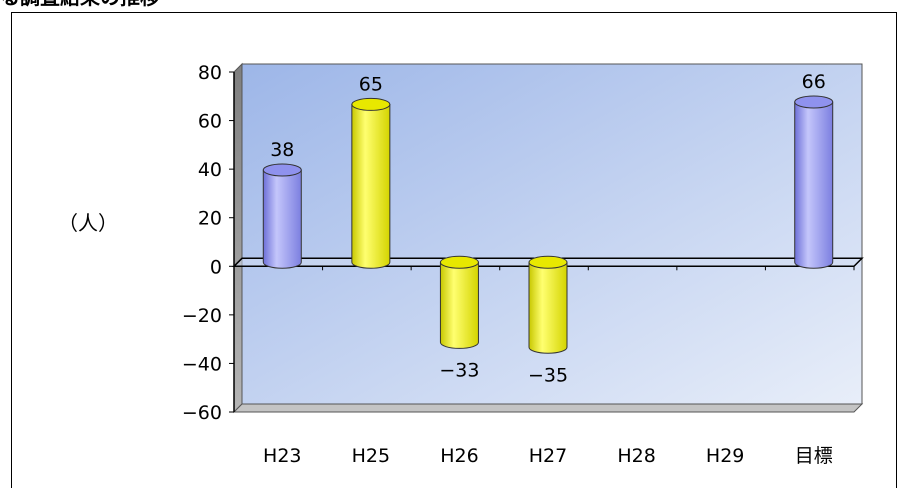 The image size is (910, 488). I want to click on floor, so click(548, 408).